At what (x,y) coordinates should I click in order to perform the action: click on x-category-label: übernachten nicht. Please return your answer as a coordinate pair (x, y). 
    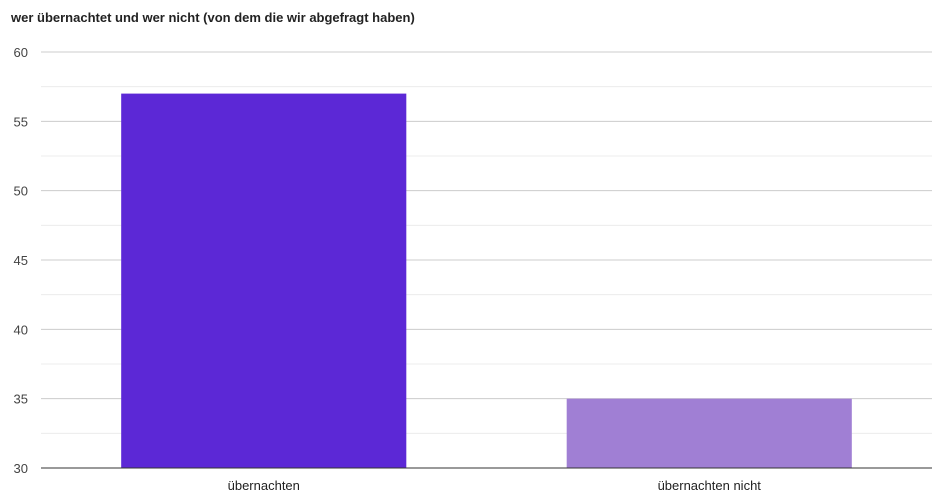
    Looking at the image, I should click on (710, 485).